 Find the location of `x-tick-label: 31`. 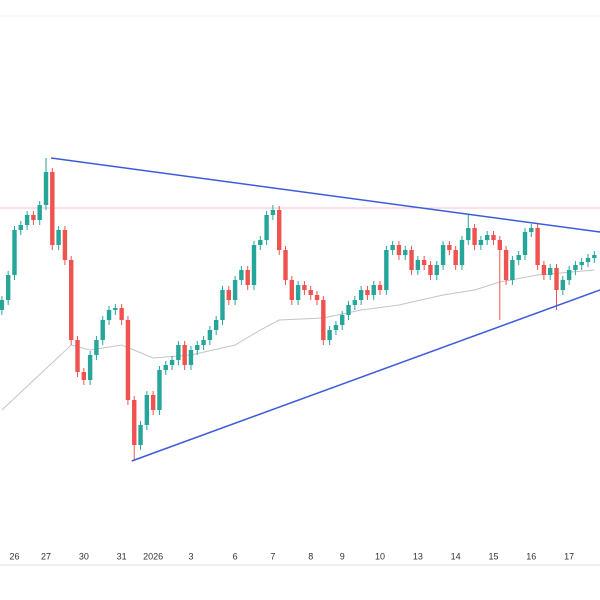

x-tick-label: 31 is located at coordinates (122, 556).